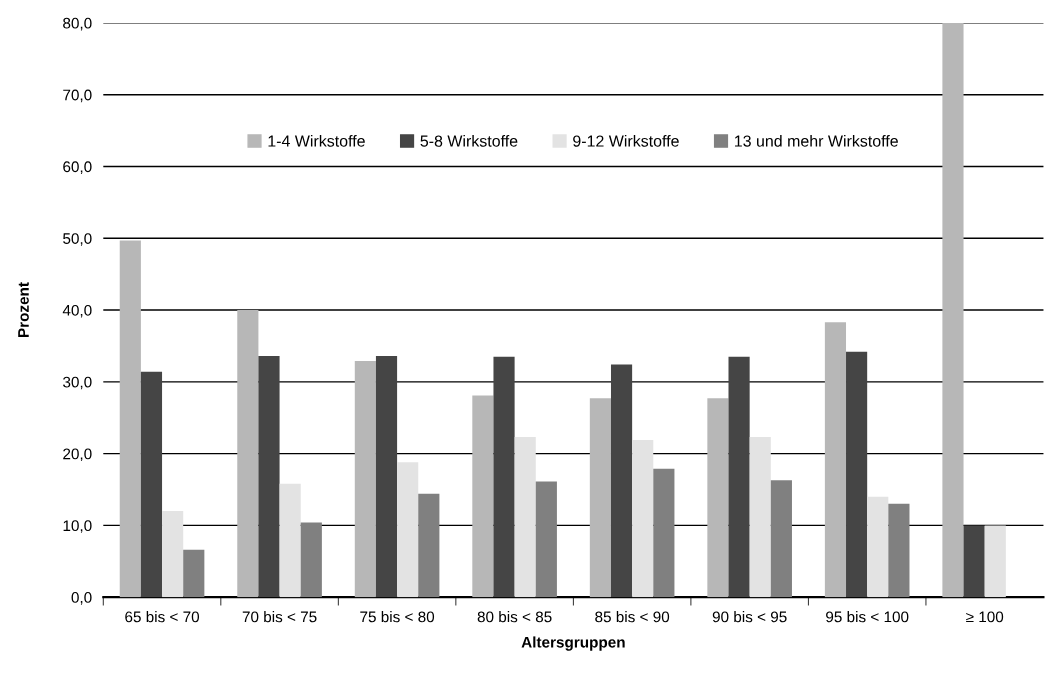 The width and height of the screenshot is (1054, 674). Describe the element at coordinates (77, 167) in the screenshot. I see `y-tick-label: 60,0` at that location.